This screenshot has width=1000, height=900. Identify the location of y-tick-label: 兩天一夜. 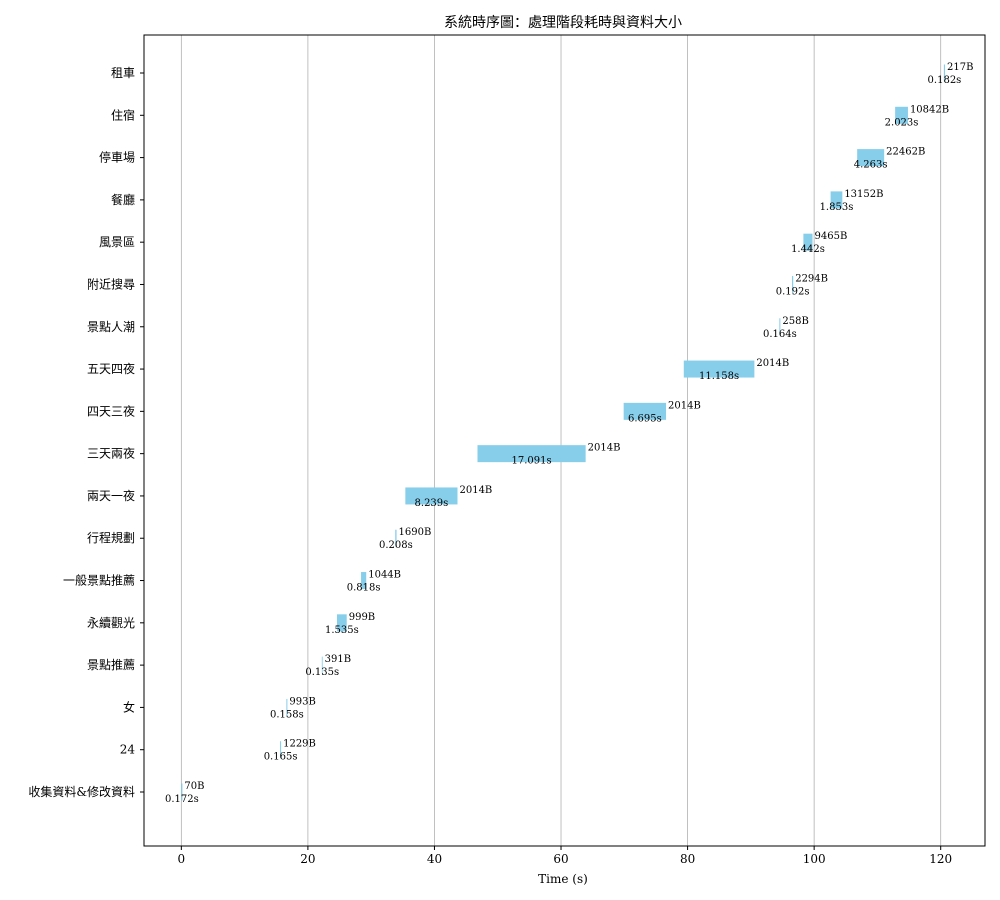
(111, 495).